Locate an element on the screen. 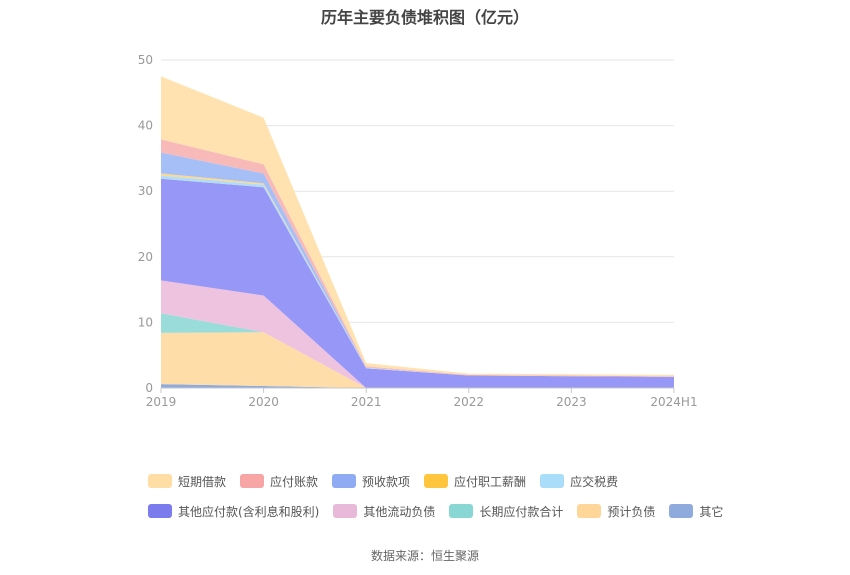 Image resolution: width=850 pixels, height=575 pixels. legend-label: 其他应付款(含利息和股利) is located at coordinates (249, 511).